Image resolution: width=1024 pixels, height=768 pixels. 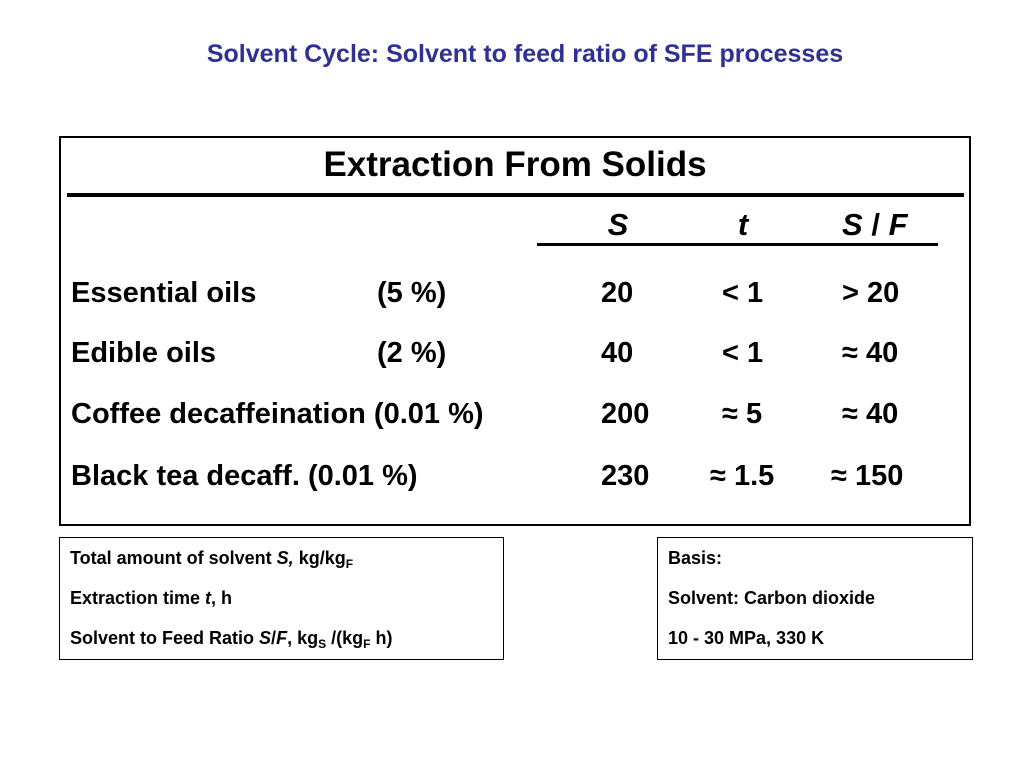 I want to click on legend-ratio-sub-b: F, so click(x=367, y=644).